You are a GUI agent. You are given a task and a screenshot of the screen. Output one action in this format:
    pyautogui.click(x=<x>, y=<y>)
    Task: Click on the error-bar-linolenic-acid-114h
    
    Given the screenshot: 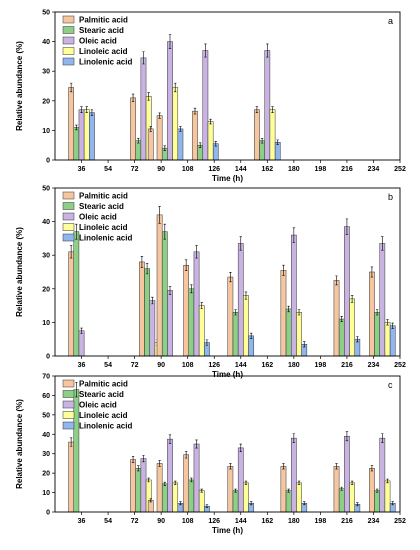 What is the action you would take?
    pyautogui.click(x=207, y=342)
    